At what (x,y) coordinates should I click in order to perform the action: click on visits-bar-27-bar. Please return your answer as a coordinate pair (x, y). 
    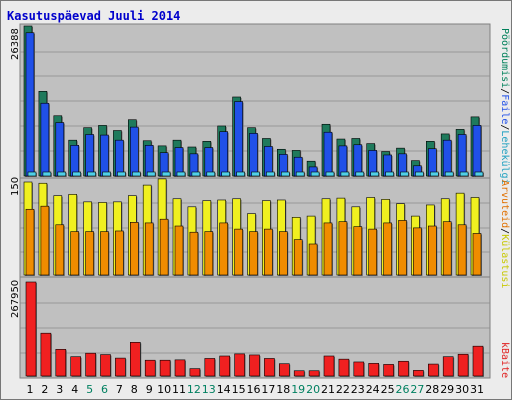
    Looking at the image, I should click on (417, 251).